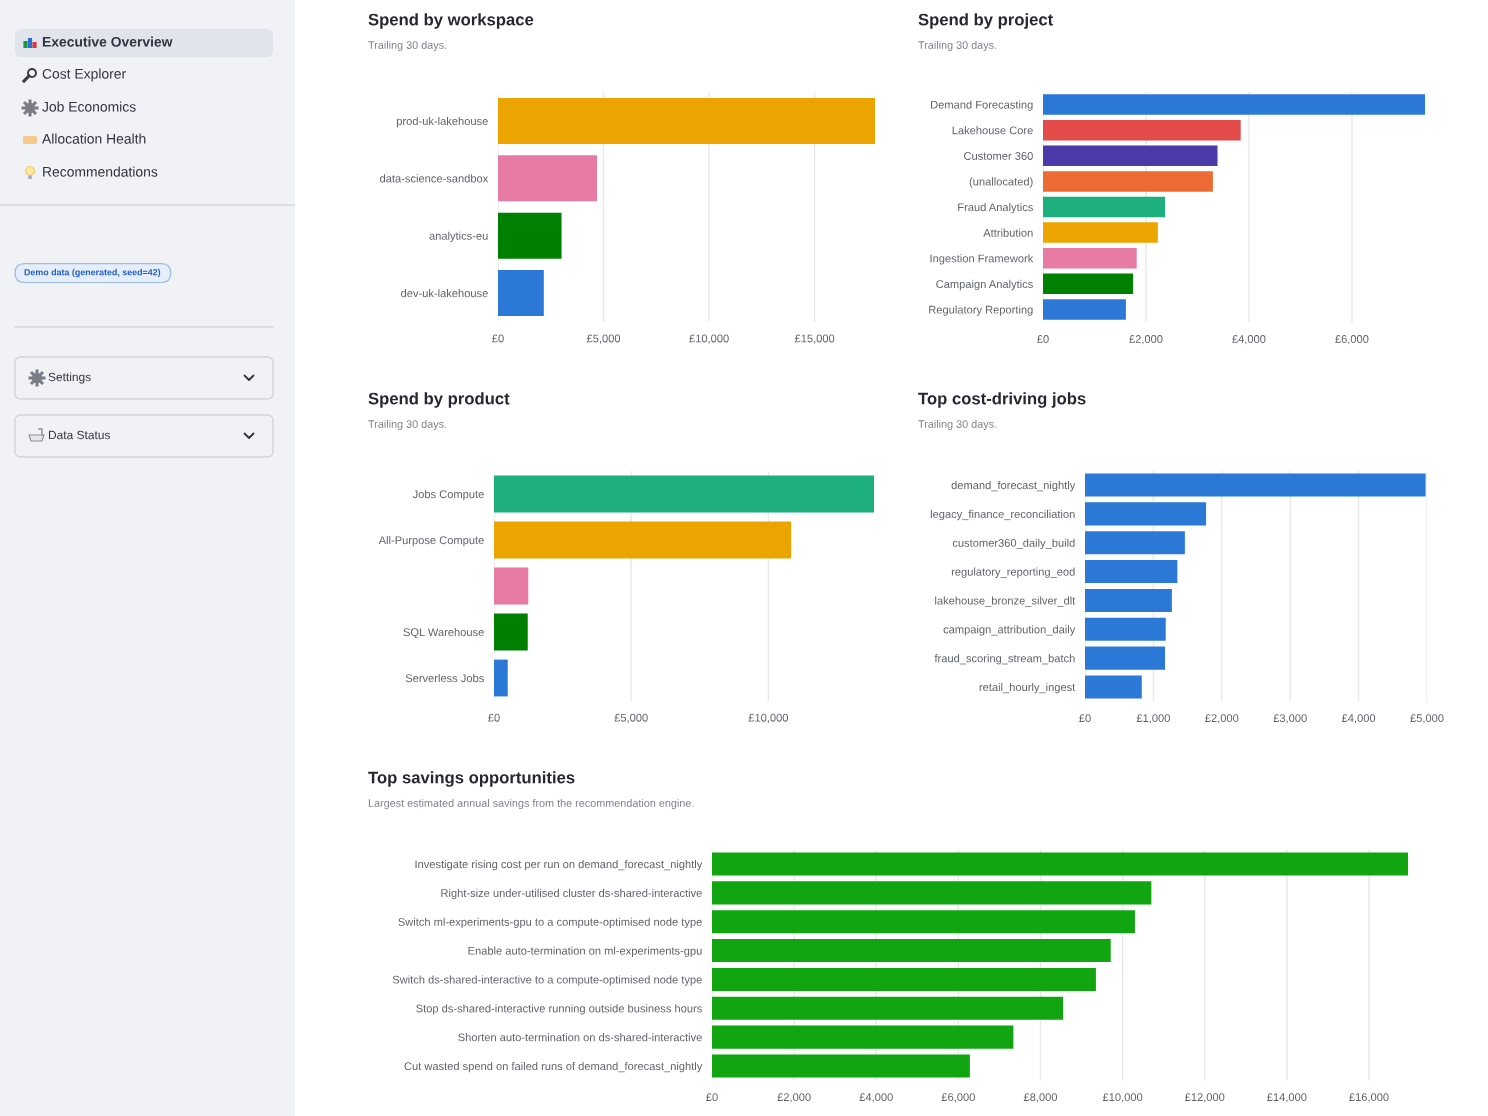  What do you see at coordinates (985, 21) in the screenshot?
I see `chart-title: Spend by project` at bounding box center [985, 21].